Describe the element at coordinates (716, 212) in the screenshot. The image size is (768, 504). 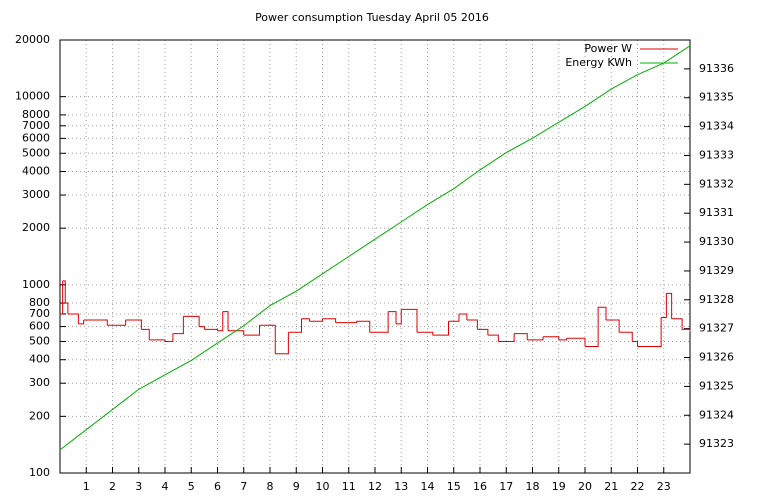
I see `y2-tick-label: 91331` at that location.